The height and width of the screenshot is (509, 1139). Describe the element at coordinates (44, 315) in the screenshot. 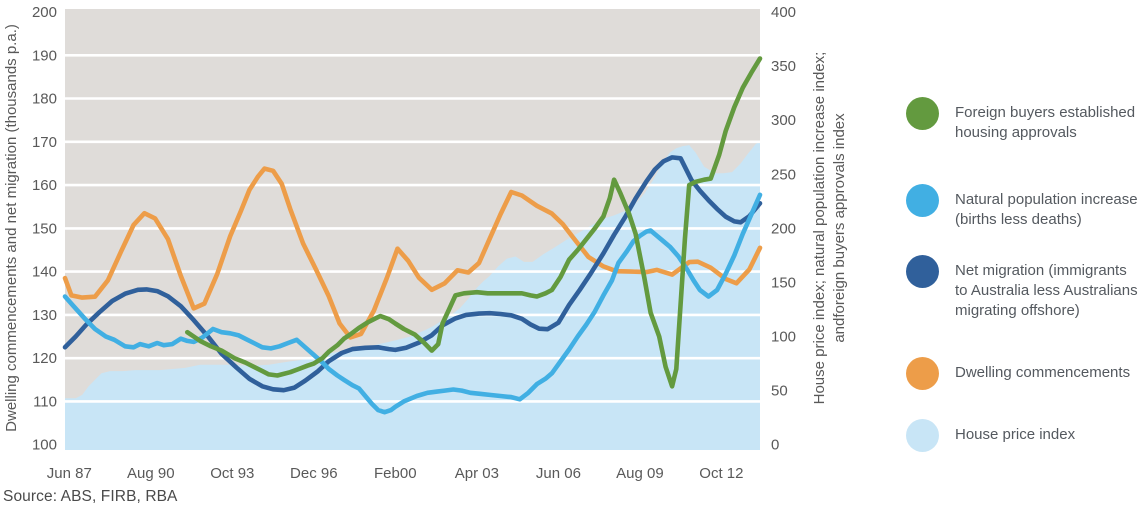

I see `left-axis-tick-label: 130` at that location.